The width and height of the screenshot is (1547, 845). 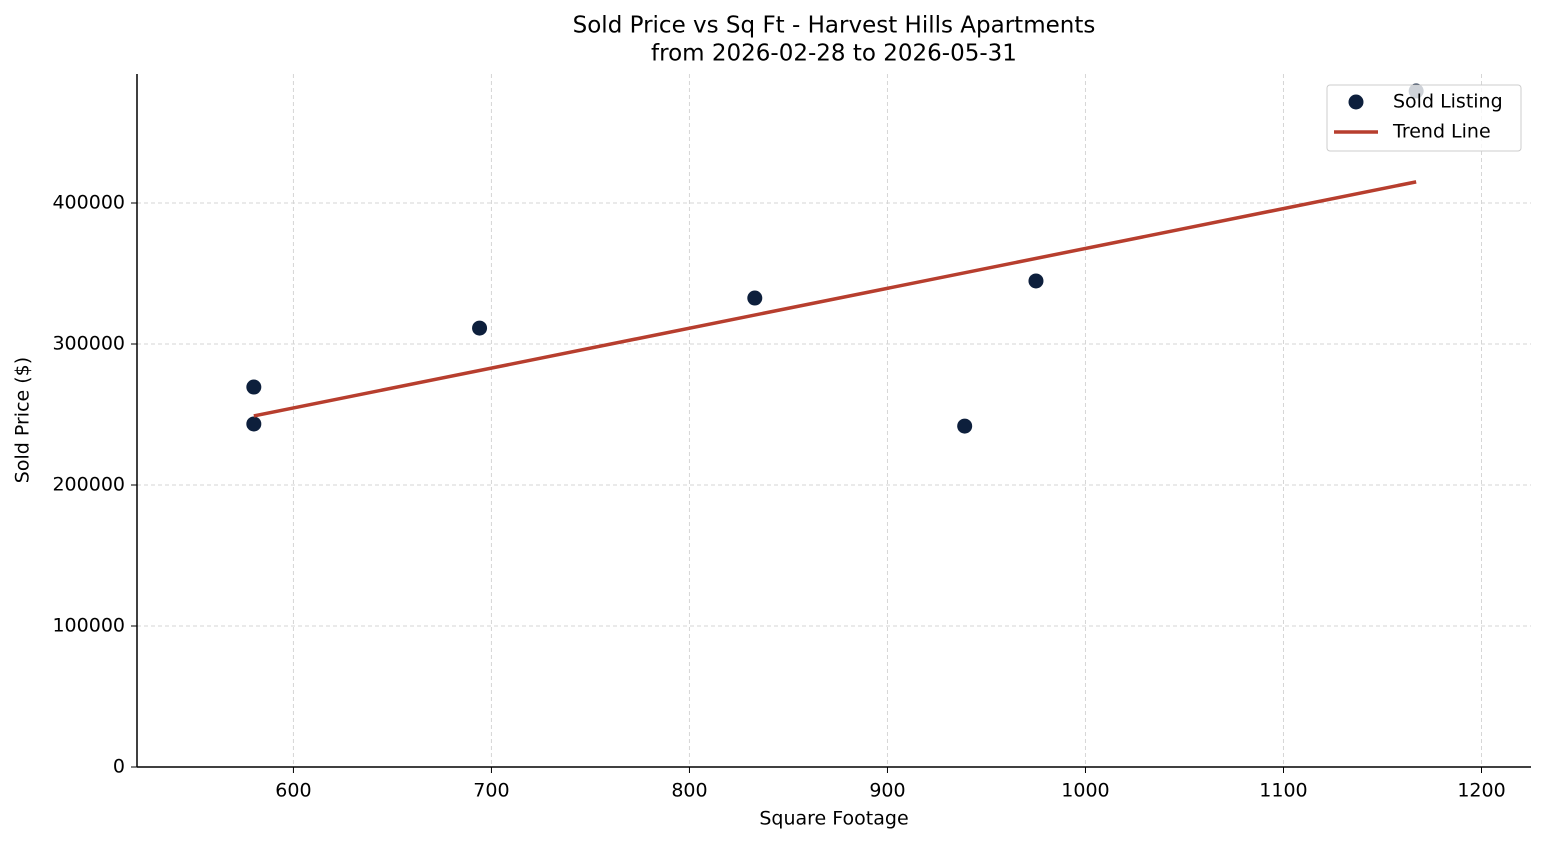 I want to click on y-tick-label: 200000, so click(x=88, y=485).